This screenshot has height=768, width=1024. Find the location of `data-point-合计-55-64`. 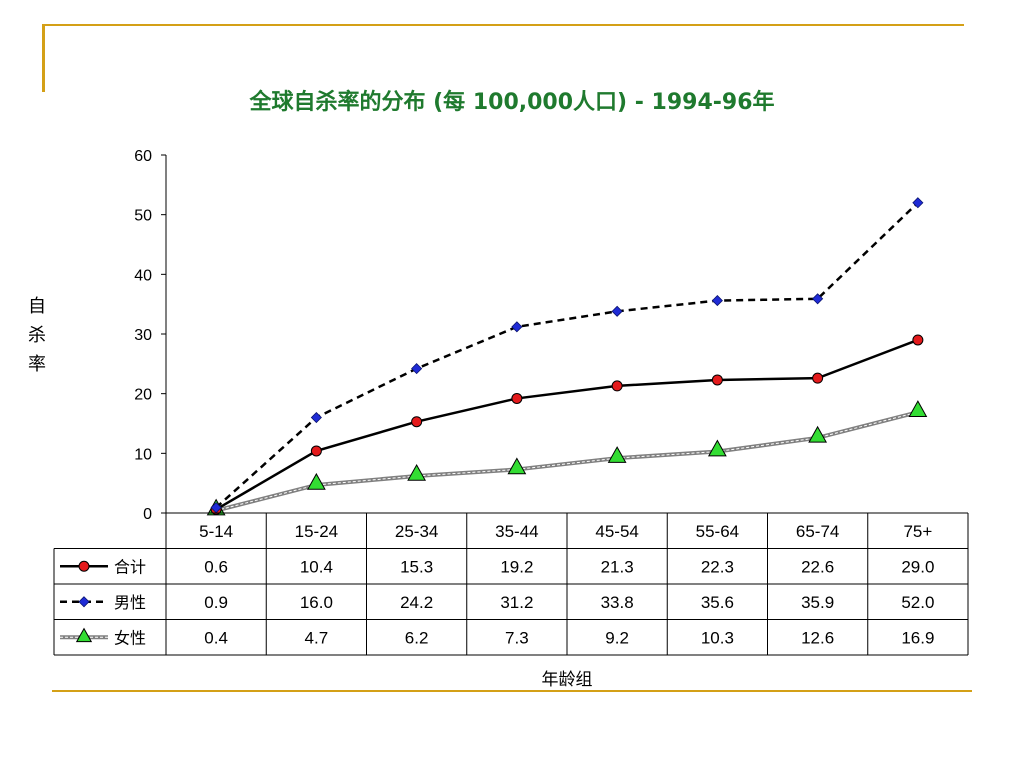

data-point-合计-55-64 is located at coordinates (717, 380).